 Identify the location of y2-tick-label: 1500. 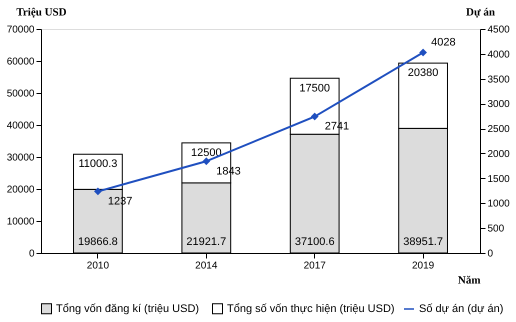
(499, 179).